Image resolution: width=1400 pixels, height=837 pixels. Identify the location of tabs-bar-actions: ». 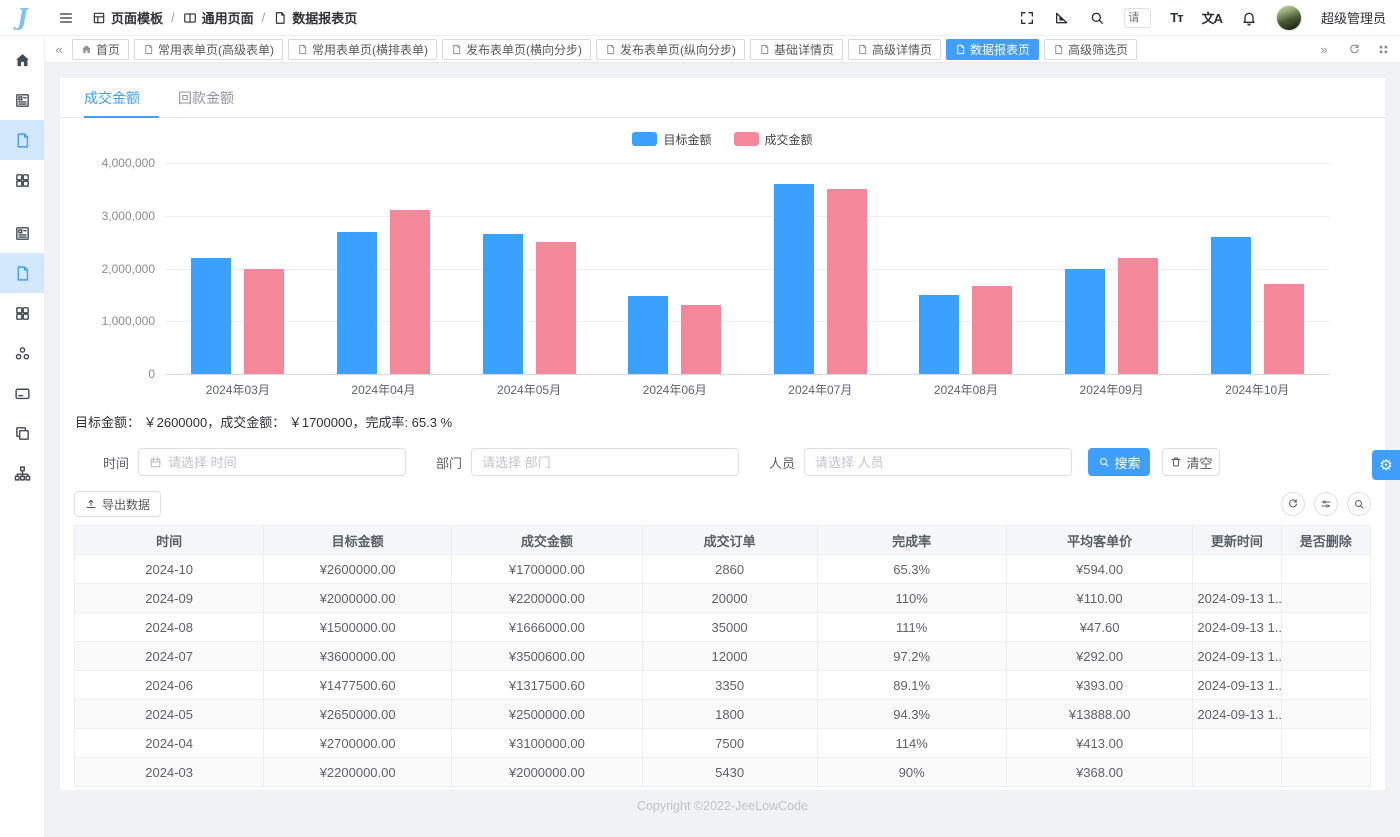
(1353, 49).